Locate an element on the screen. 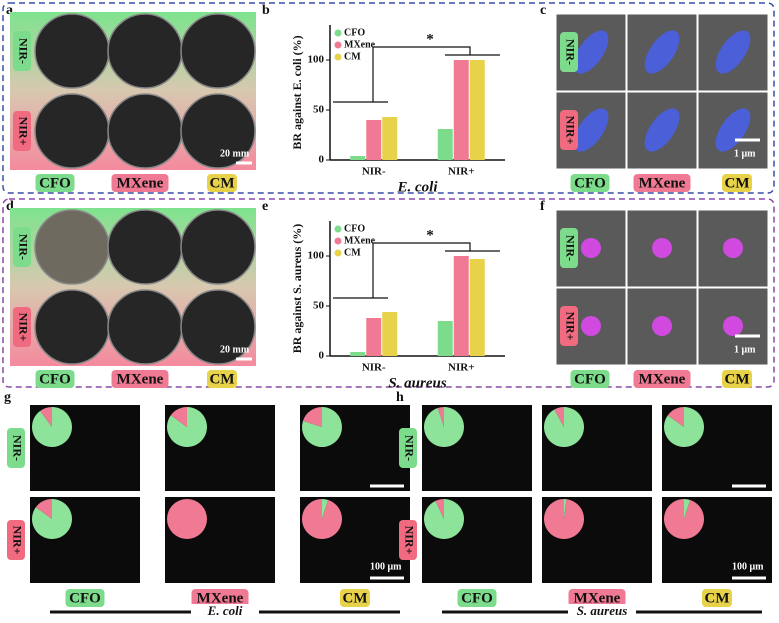  species-bg is located at coordinates (602, 612).